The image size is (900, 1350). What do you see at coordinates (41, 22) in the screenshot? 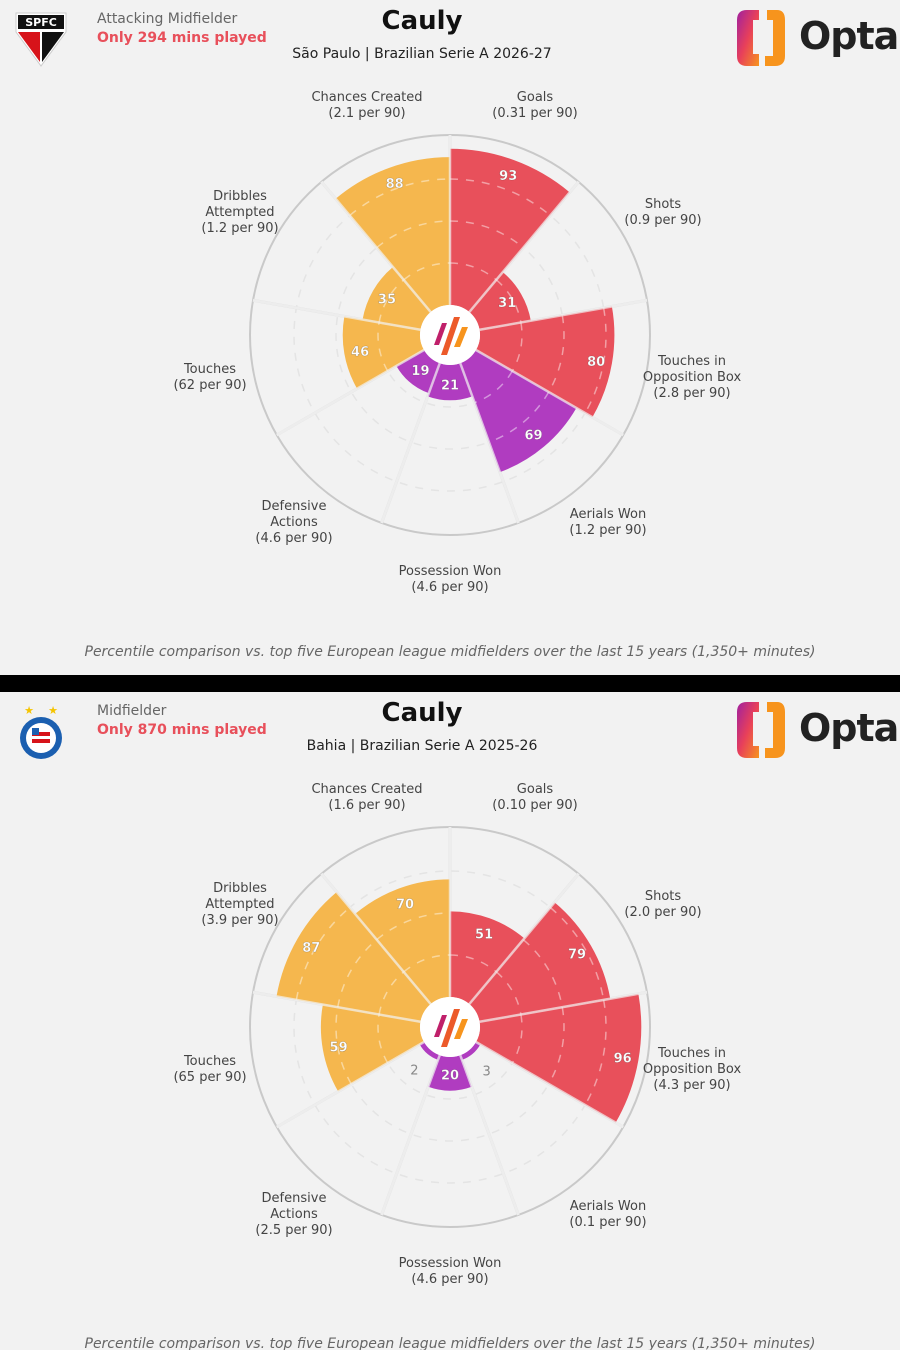
I see `svg-text: SPFC` at bounding box center [41, 22].